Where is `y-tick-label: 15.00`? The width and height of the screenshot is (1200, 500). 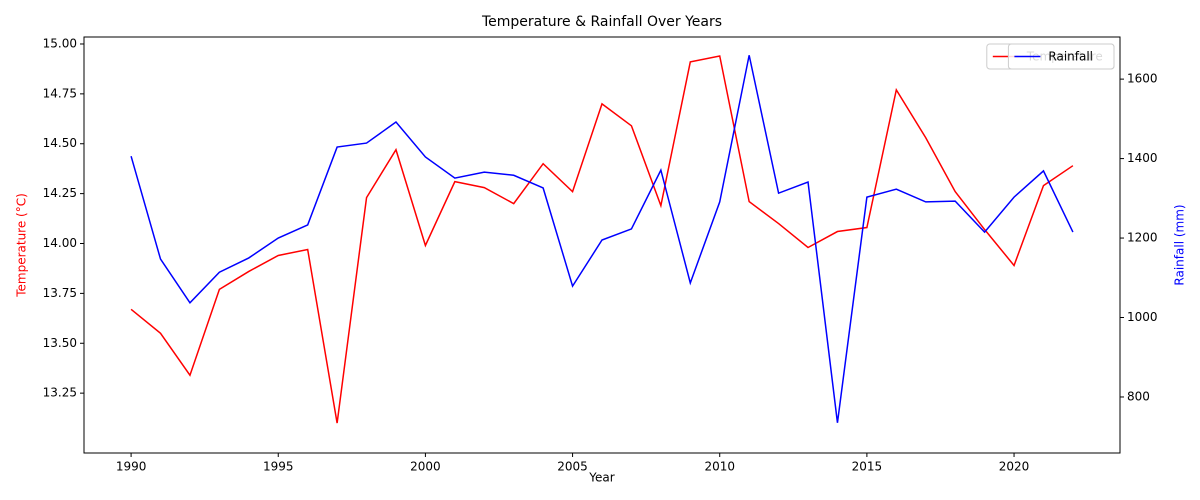 y-tick-label: 15.00 is located at coordinates (60, 43).